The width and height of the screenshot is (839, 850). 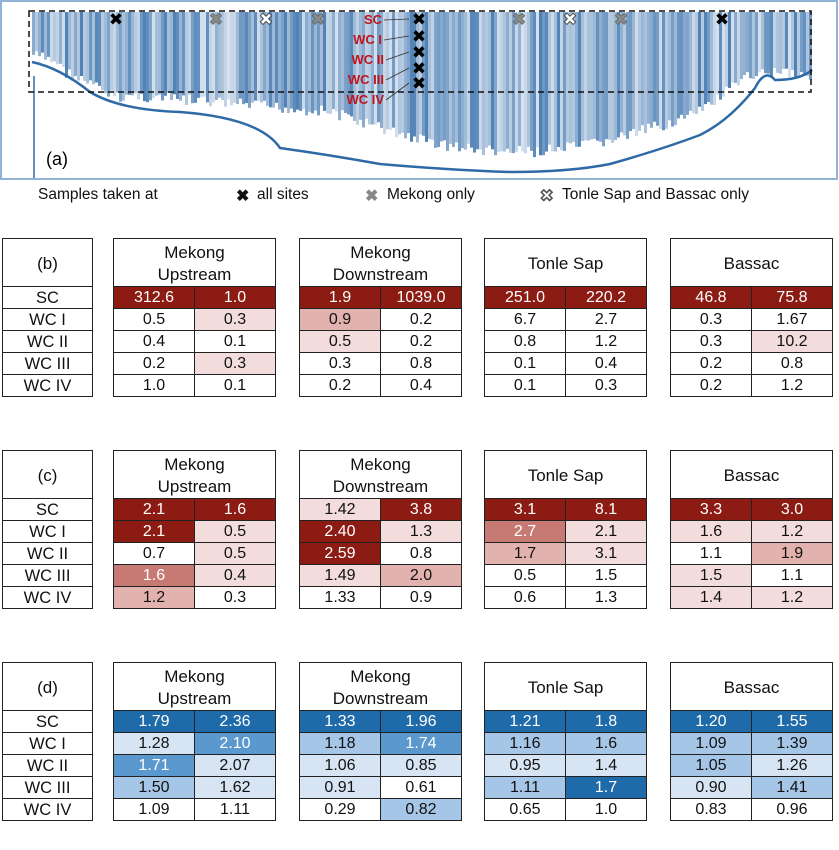 What do you see at coordinates (235, 297) in the screenshot?
I see `value-cell: 1.0` at bounding box center [235, 297].